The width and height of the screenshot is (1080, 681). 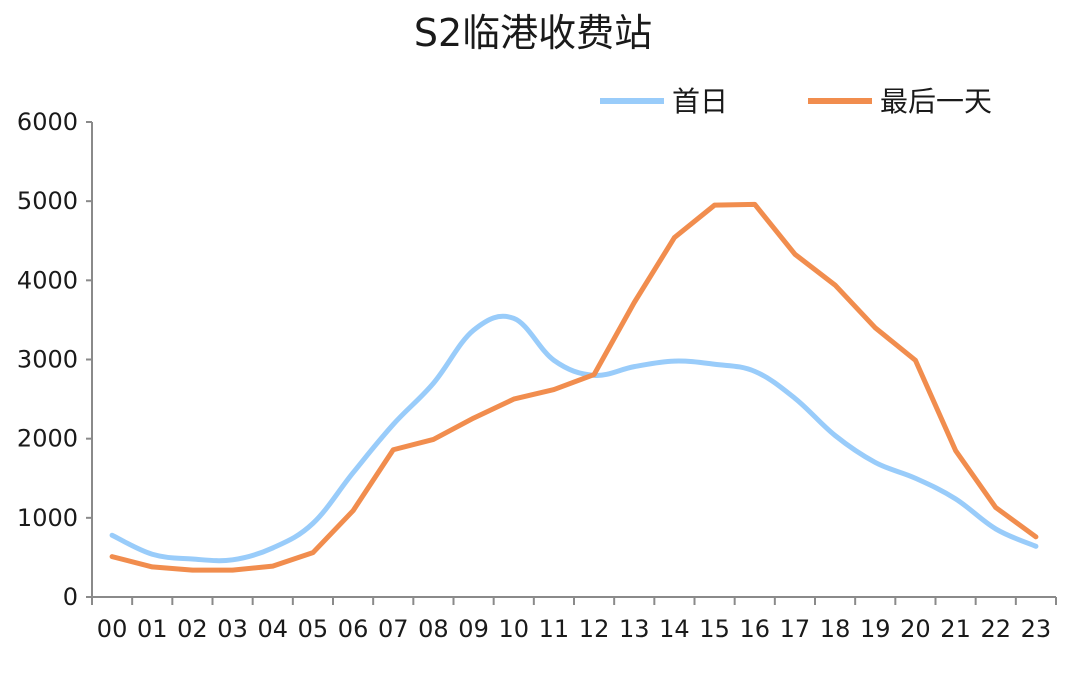 What do you see at coordinates (313, 629) in the screenshot?
I see `x-tick-label: 05` at bounding box center [313, 629].